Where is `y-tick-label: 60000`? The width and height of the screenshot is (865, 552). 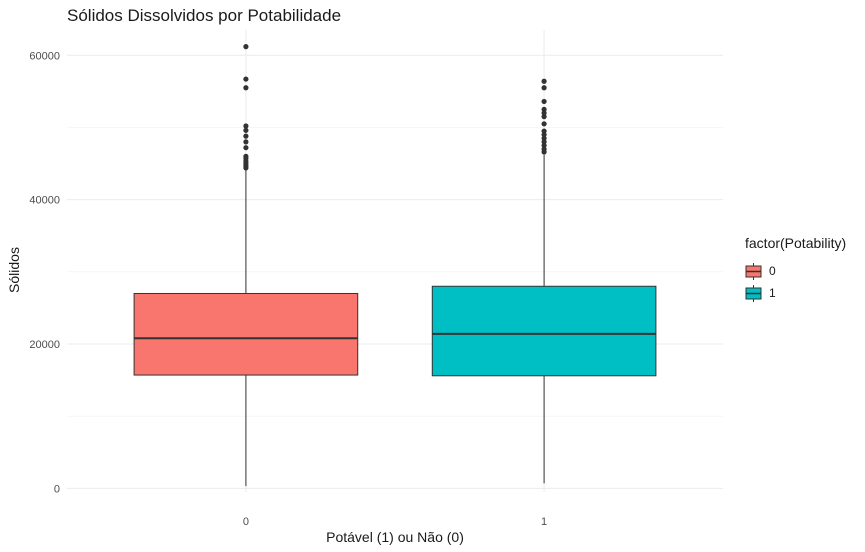 y-tick-label: 60000 is located at coordinates (44, 56).